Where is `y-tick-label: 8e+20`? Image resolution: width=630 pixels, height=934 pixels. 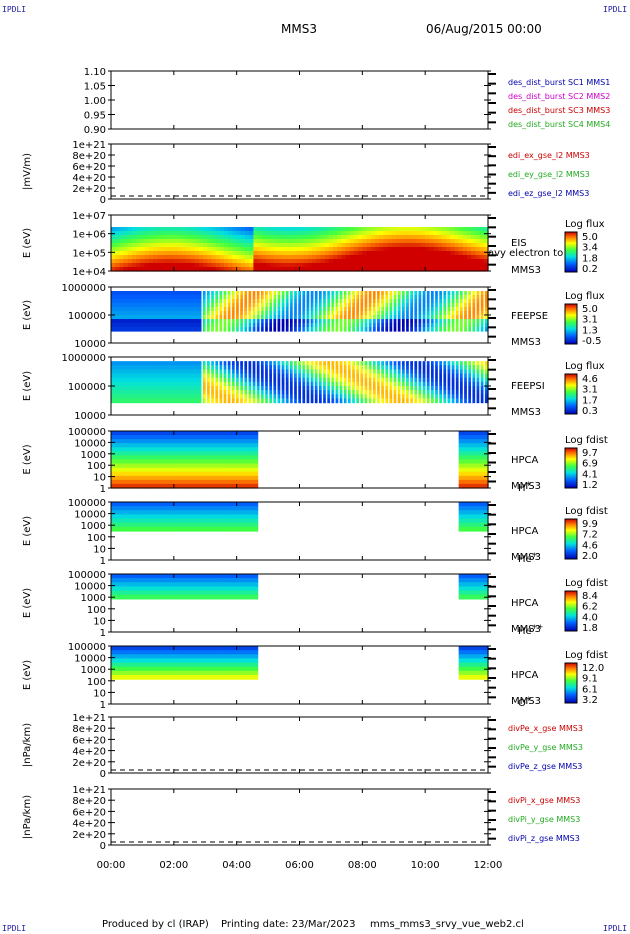 y-tick-label: 8e+20 is located at coordinates (89, 729).